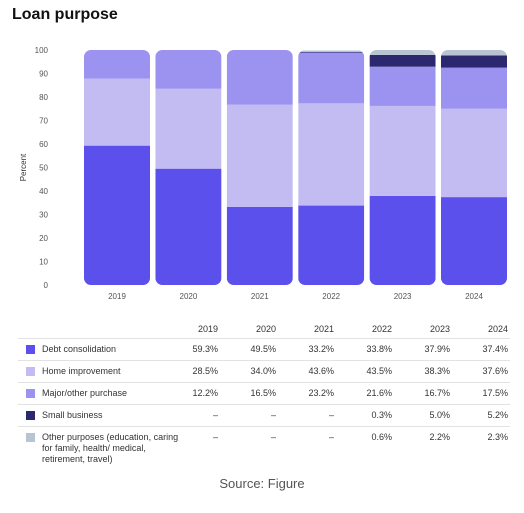 This screenshot has width=524, height=513. Describe the element at coordinates (474, 296) in the screenshot. I see `x-tick-label: 2024` at that location.